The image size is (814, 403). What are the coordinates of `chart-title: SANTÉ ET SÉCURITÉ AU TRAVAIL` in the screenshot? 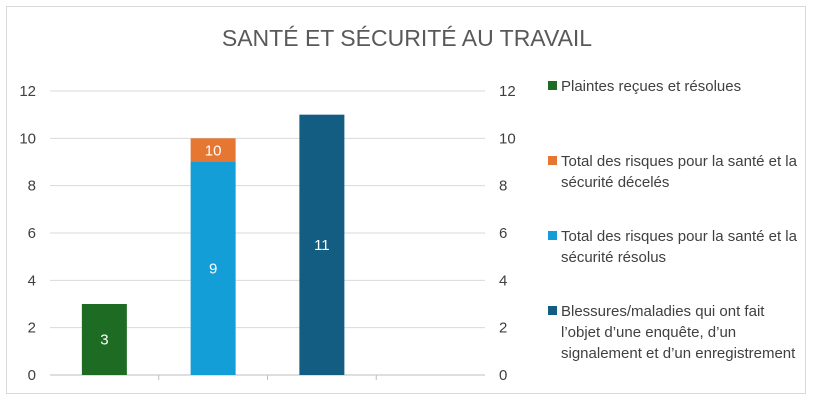 It's located at (407, 38).